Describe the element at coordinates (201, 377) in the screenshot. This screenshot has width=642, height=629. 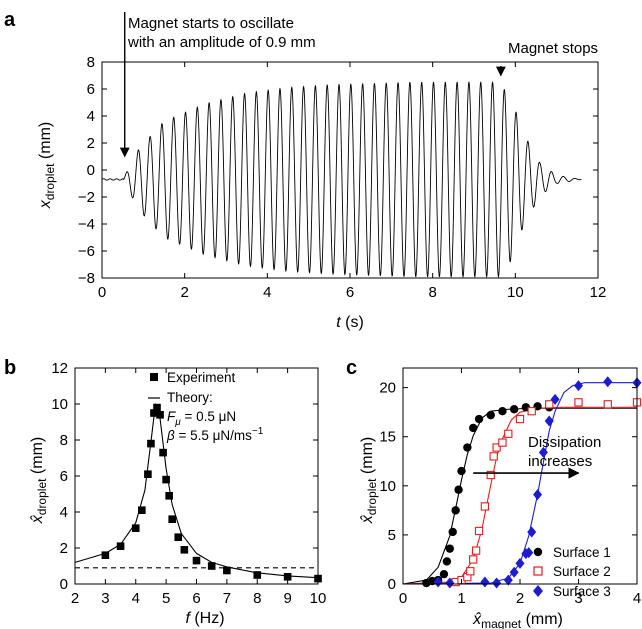
I see `legend-label-experiment: Experiment` at that location.